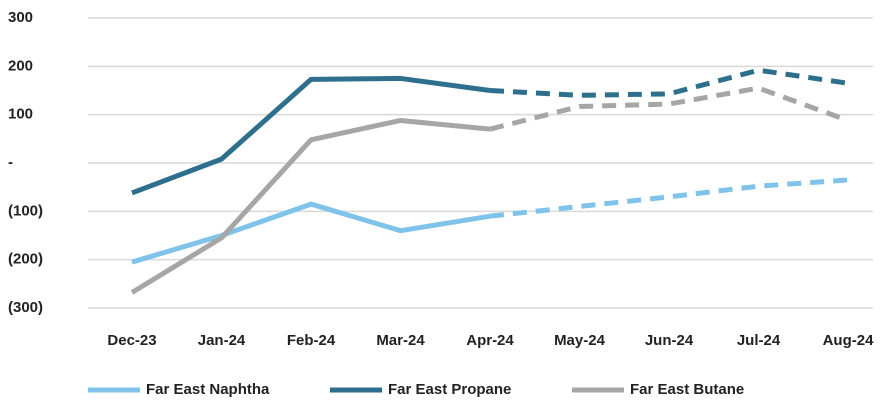  What do you see at coordinates (311, 340) in the screenshot?
I see `x-tick-label: Feb-24` at bounding box center [311, 340].